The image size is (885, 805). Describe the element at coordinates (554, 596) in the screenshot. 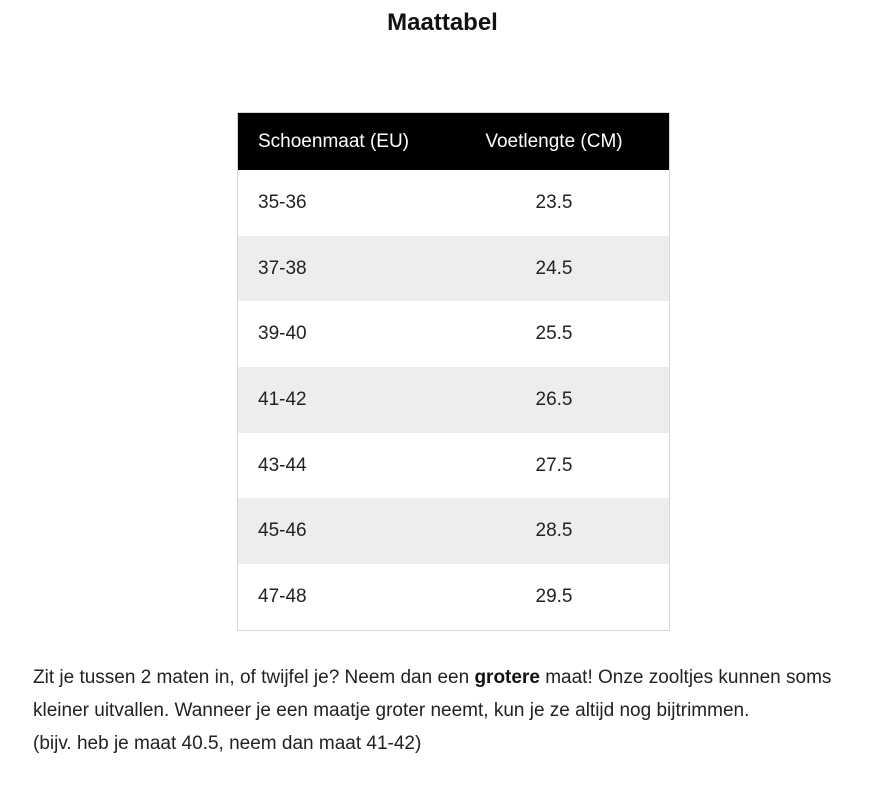

I see `table-cell: 29.5` at that location.